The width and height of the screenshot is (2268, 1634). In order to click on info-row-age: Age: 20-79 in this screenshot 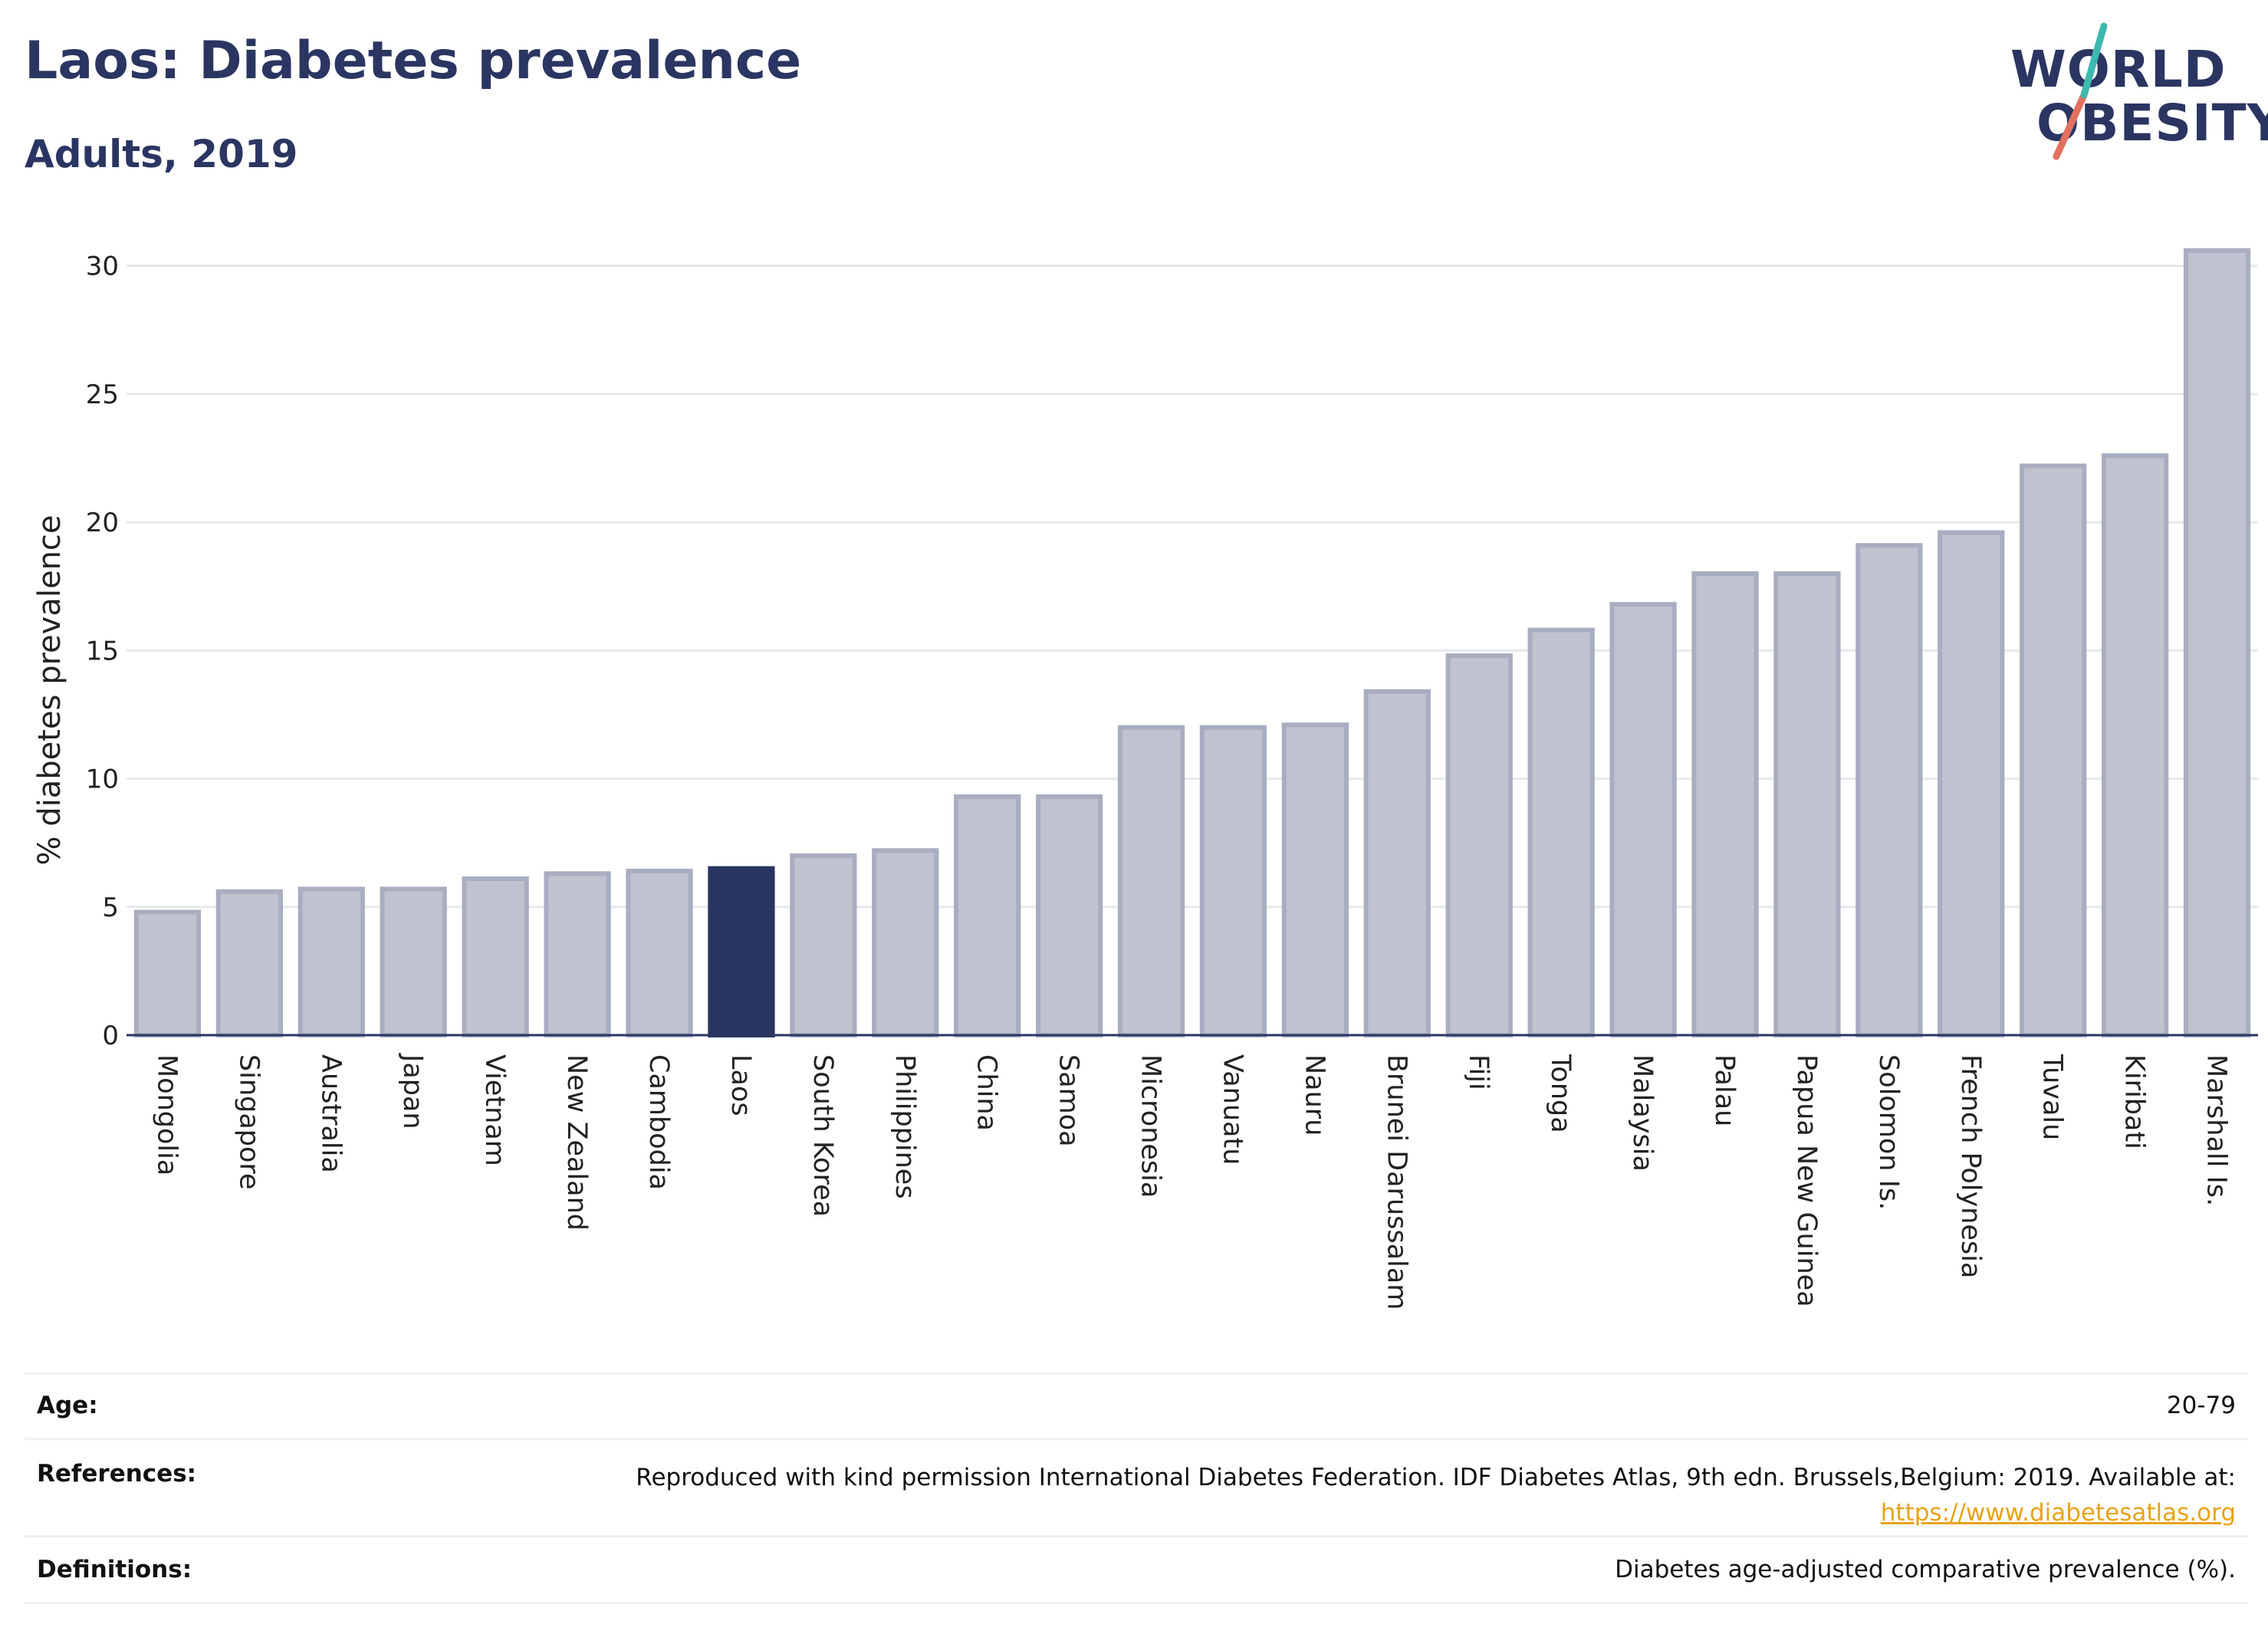, I will do `click(1136, 1406)`.